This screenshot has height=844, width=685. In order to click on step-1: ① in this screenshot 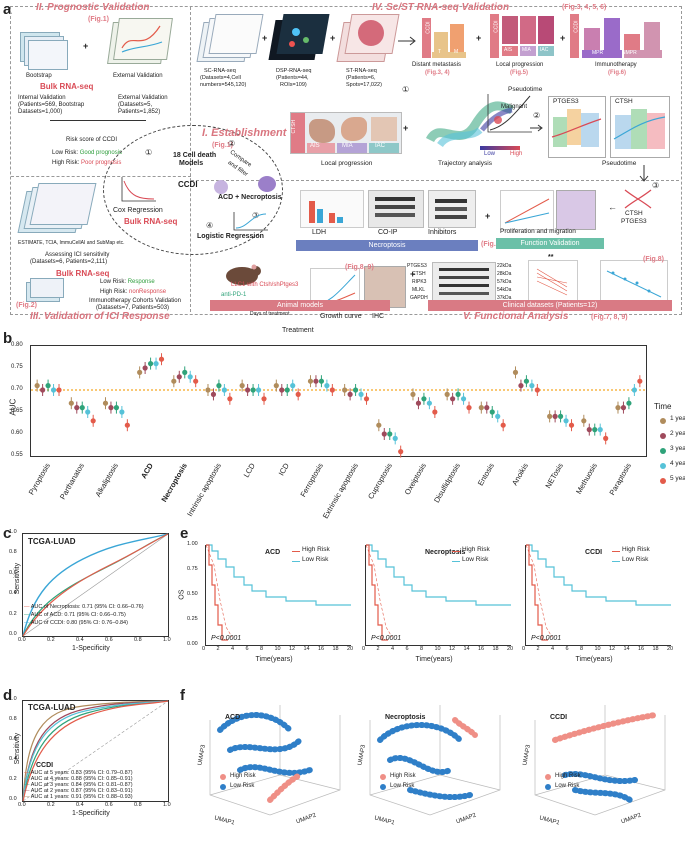, I will do `click(149, 152)`.